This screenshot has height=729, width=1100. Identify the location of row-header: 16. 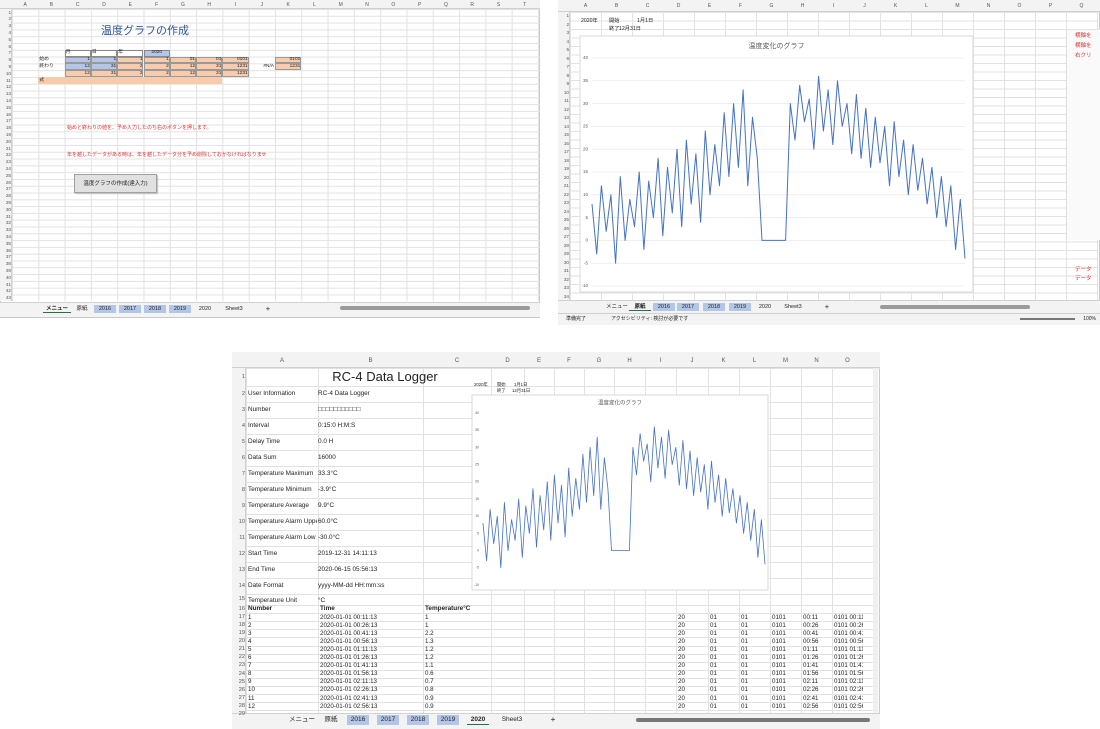
(566, 143).